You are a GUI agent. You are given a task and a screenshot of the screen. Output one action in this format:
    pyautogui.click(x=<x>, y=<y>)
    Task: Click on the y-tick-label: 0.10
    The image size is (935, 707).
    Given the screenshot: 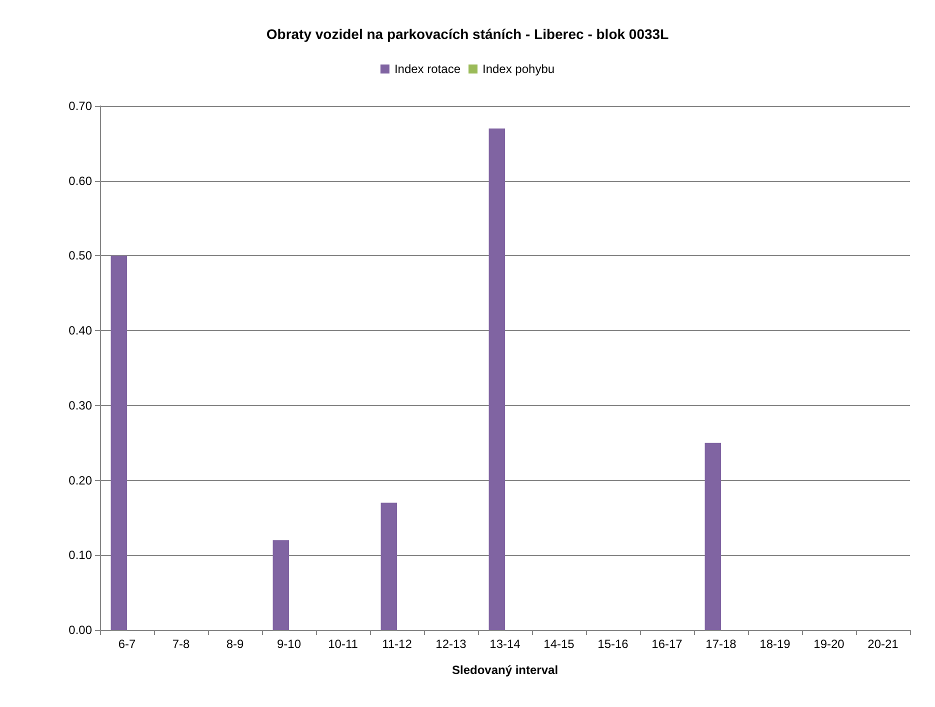 What is the action you would take?
    pyautogui.click(x=80, y=555)
    